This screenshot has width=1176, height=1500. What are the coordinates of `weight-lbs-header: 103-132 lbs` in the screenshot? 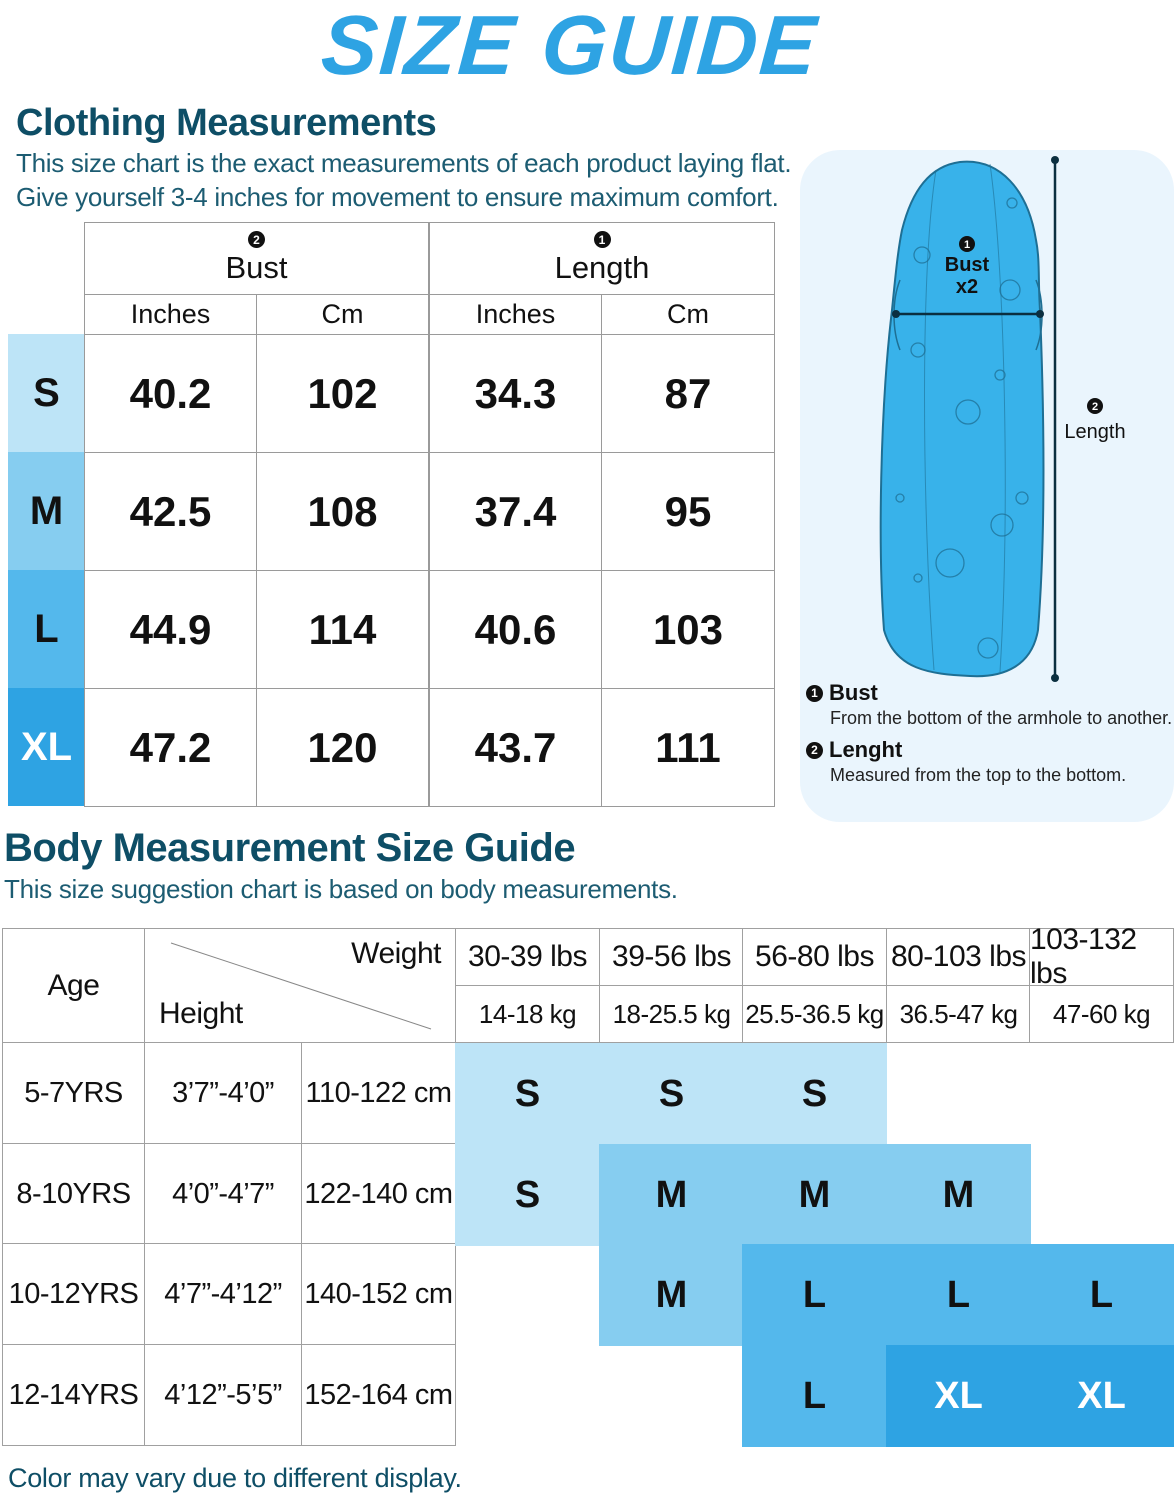 It's located at (1101, 956).